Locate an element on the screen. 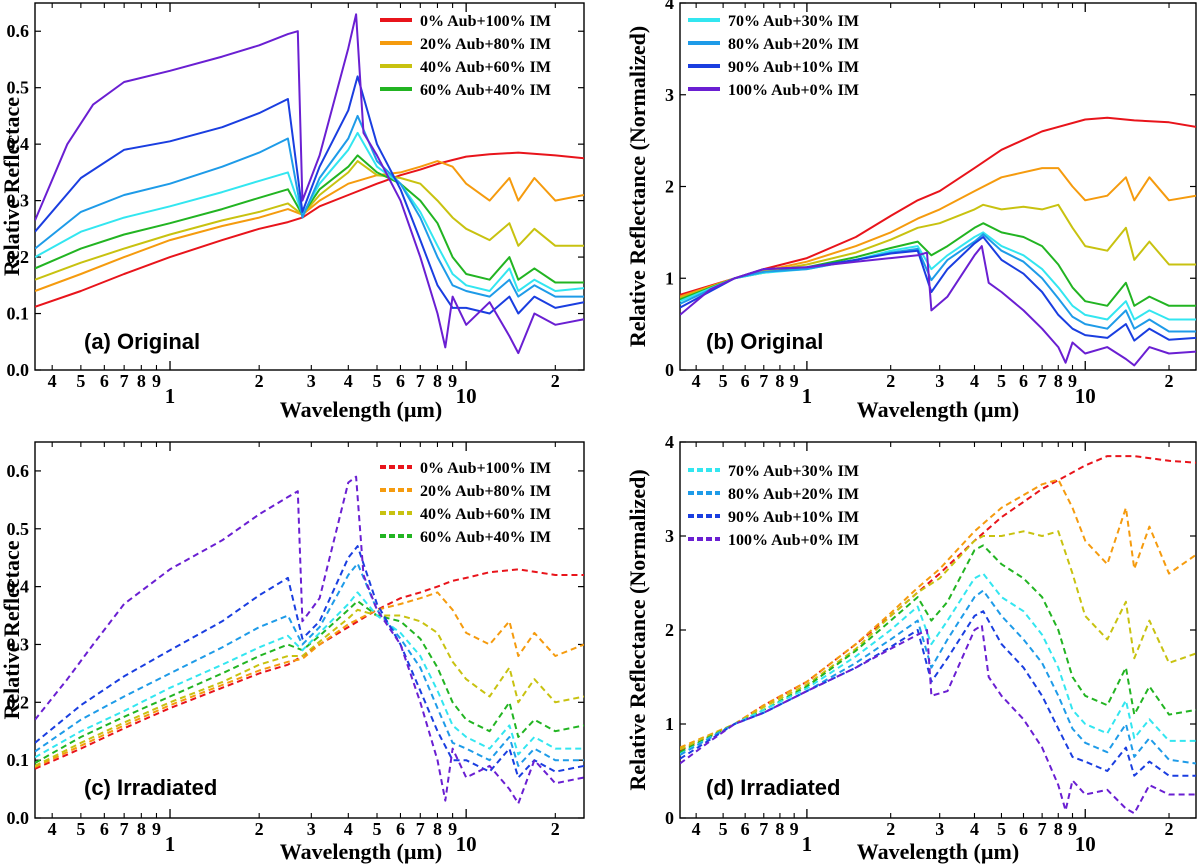 The width and height of the screenshot is (1200, 864). y-tick-label: 0.3 is located at coordinates (18, 644).